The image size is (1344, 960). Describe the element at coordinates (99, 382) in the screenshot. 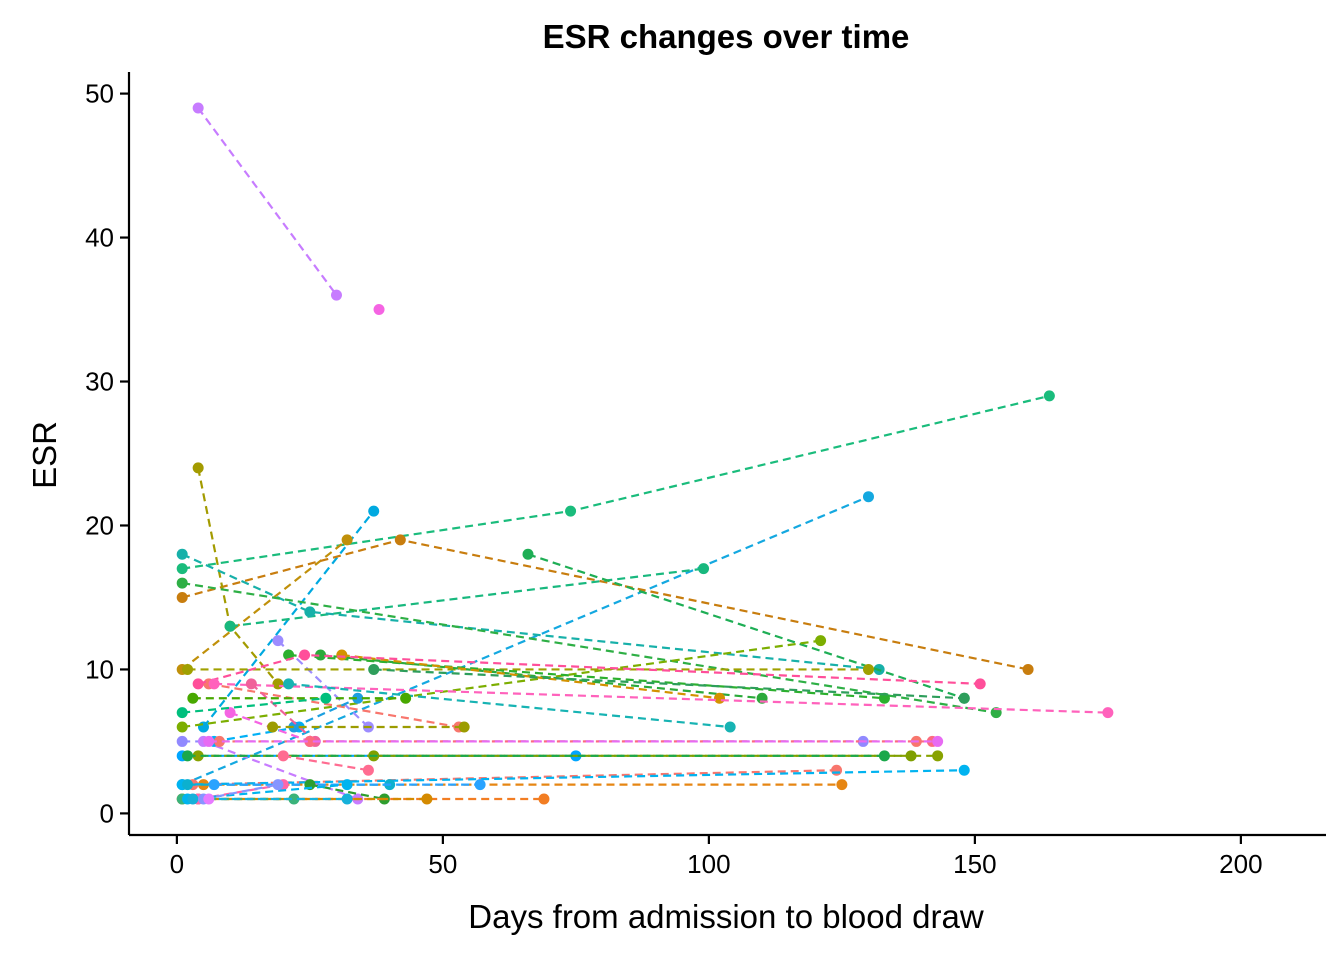

I see `y-tick-label: 30` at that location.